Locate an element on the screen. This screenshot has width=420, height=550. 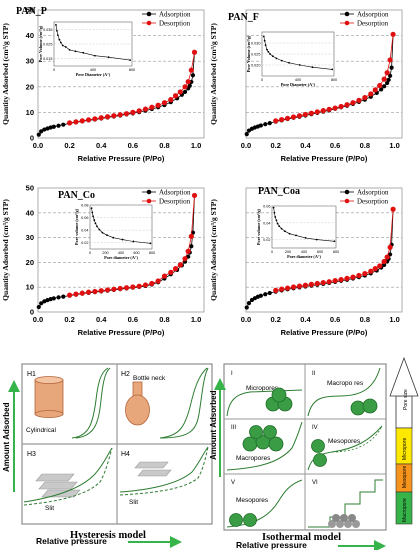
pan_f-inset-y-label: Pore Volume (cm³/g) is located at coordinates (248, 53).